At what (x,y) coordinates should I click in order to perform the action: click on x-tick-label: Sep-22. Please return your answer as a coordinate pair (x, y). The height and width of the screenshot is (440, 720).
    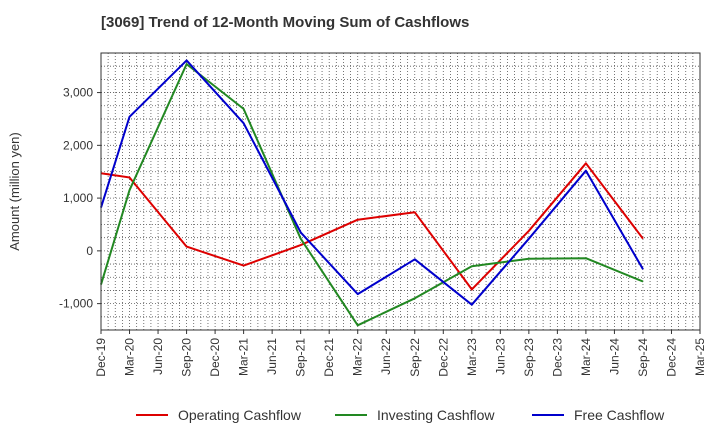
    Looking at the image, I should click on (415, 357).